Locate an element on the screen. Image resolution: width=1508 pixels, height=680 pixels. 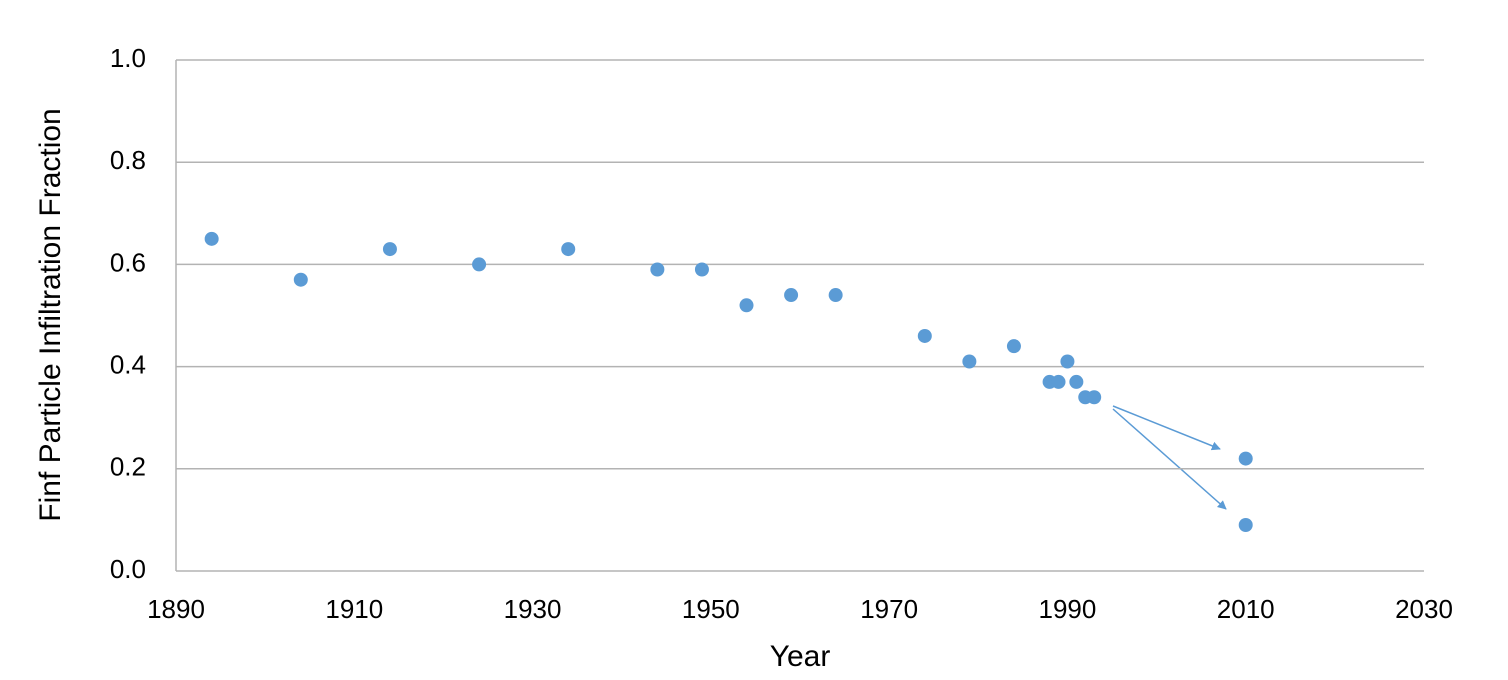
y-tick-label: 1.0 is located at coordinates (128, 58).